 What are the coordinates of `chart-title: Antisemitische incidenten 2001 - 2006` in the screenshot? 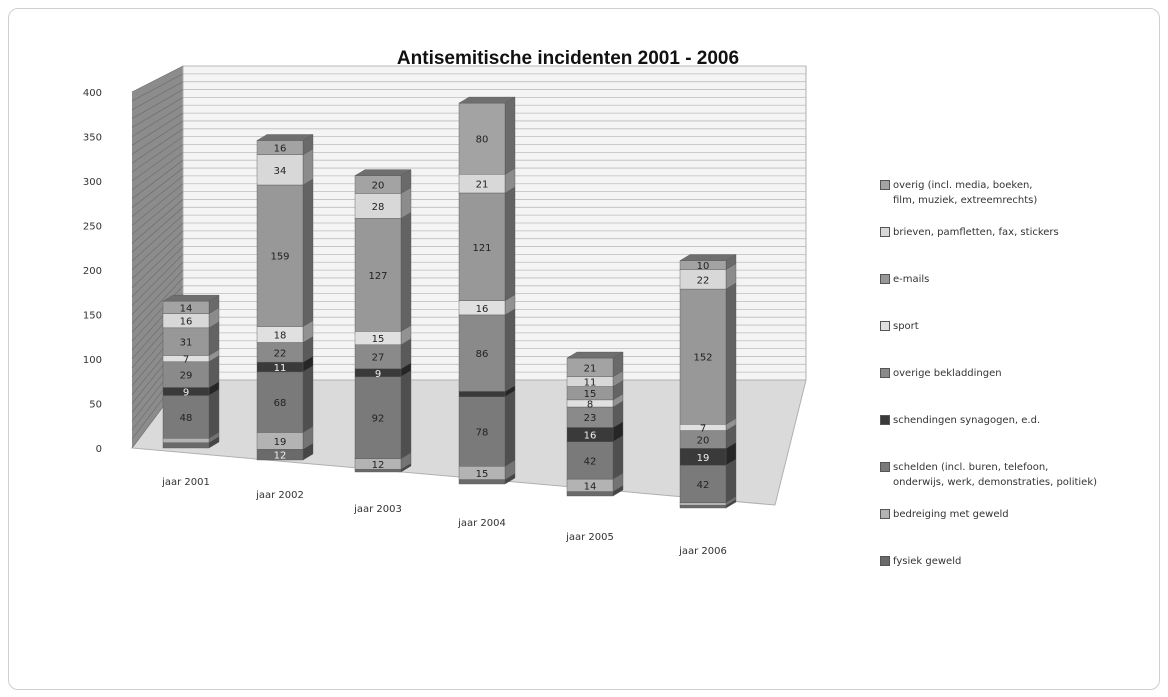 It's located at (568, 58).